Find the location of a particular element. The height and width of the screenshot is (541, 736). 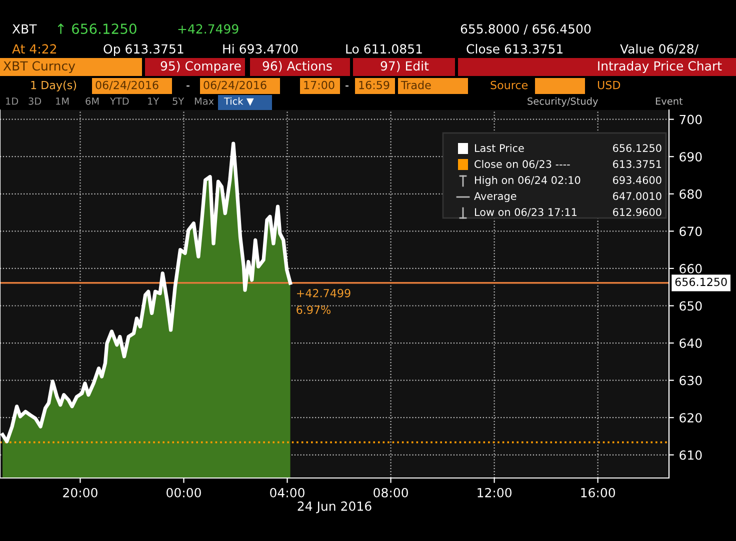

text: XBT is located at coordinates (24, 29).